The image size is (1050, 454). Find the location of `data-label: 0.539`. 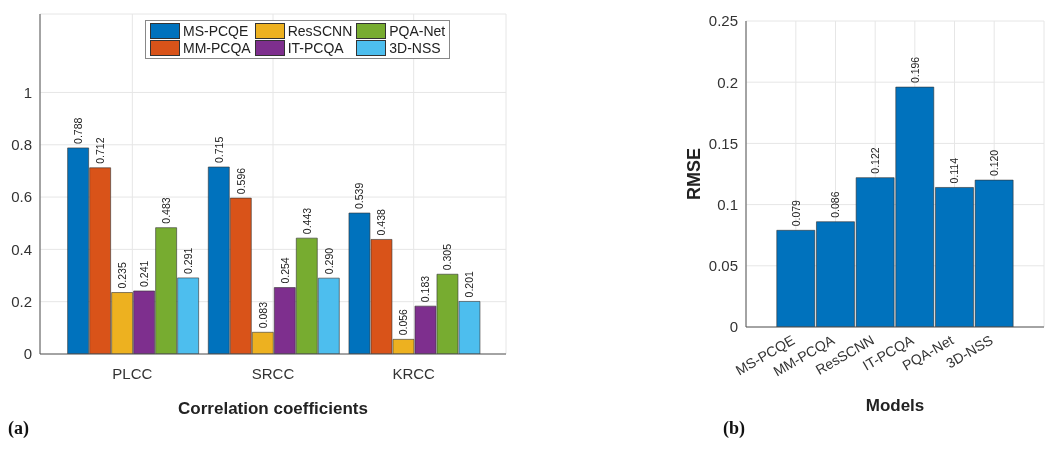

data-label: 0.539 is located at coordinates (359, 196).